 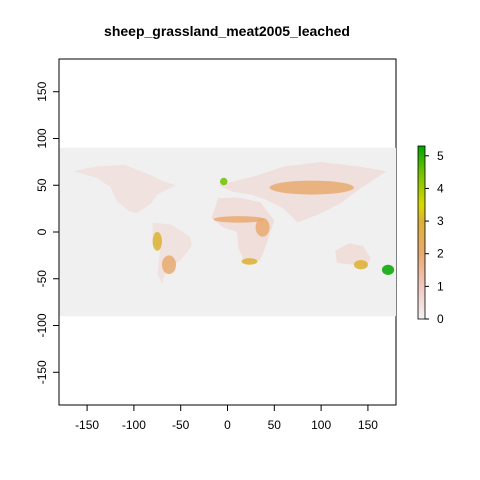 What do you see at coordinates (42, 372) in the screenshot?
I see `y-tick-label: -150` at bounding box center [42, 372].